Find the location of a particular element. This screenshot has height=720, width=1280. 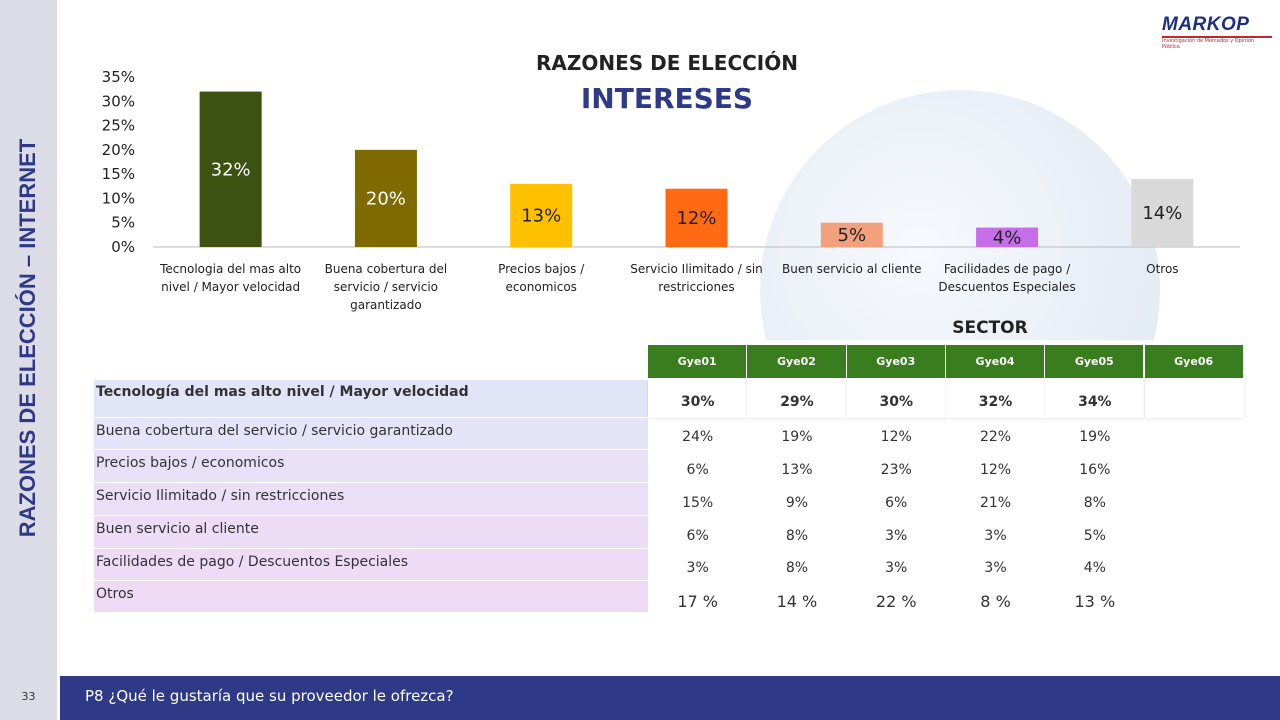

value-label: 14% is located at coordinates (1162, 213).